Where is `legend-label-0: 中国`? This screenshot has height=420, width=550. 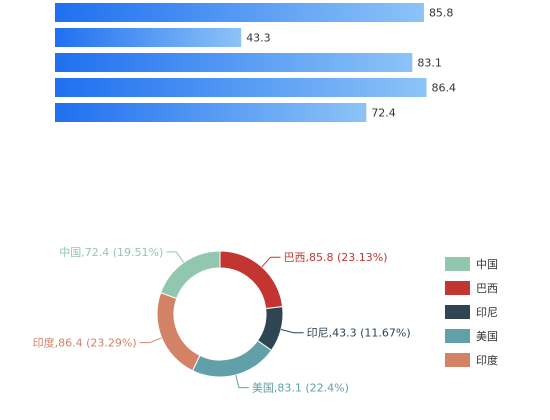 legend-label-0: 中国 is located at coordinates (487, 264).